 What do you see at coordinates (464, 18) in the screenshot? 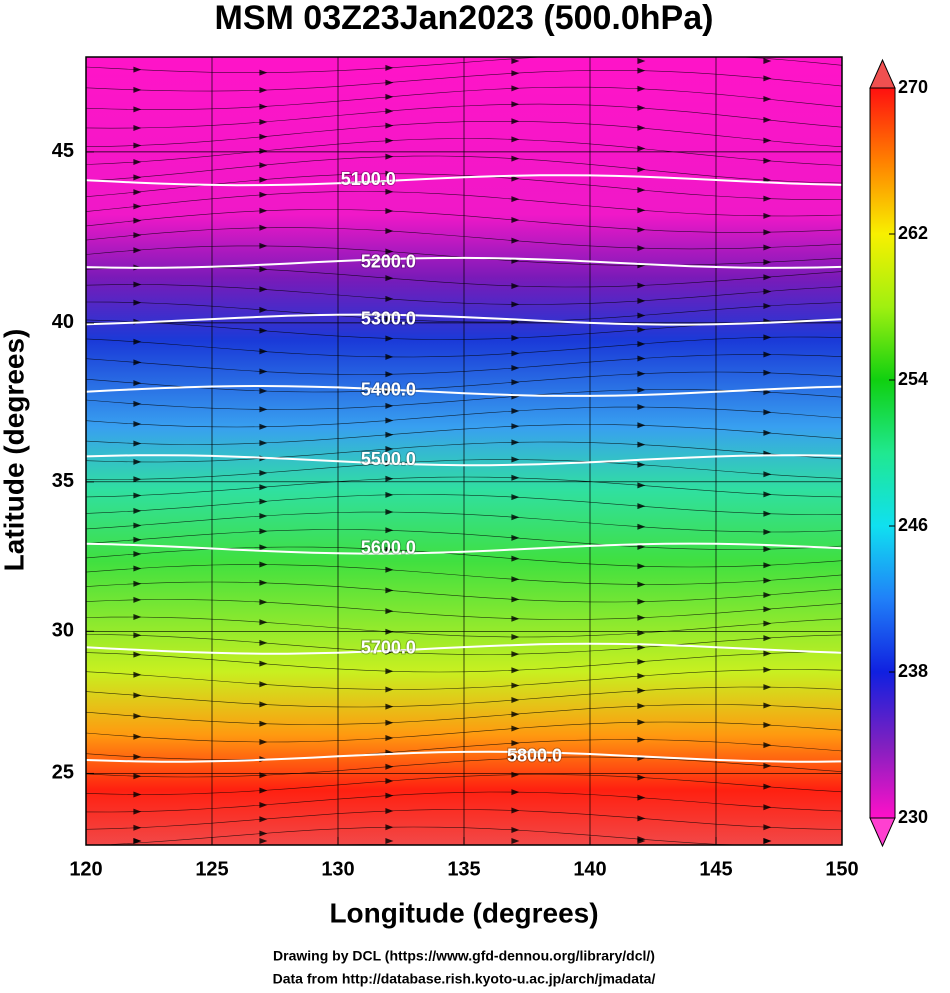
I see `chart-title: MSM 03Z23Jan2023 (500.0hPa)` at bounding box center [464, 18].